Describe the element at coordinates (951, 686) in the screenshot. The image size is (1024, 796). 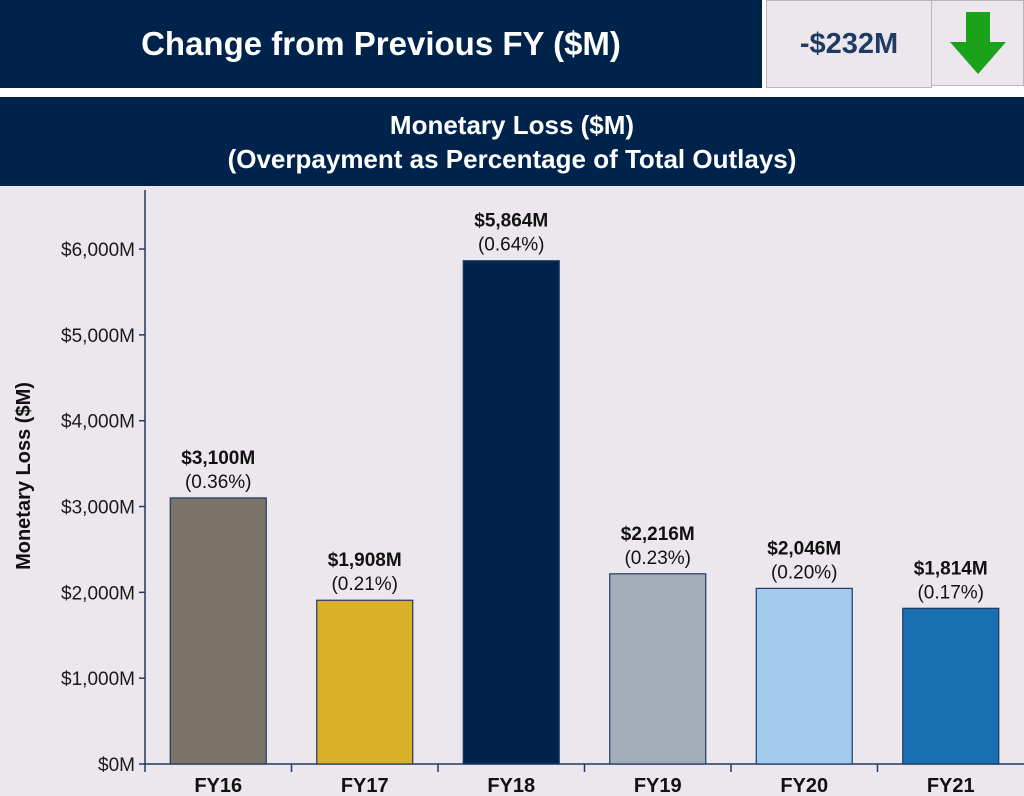
I see `bar-fy21` at that location.